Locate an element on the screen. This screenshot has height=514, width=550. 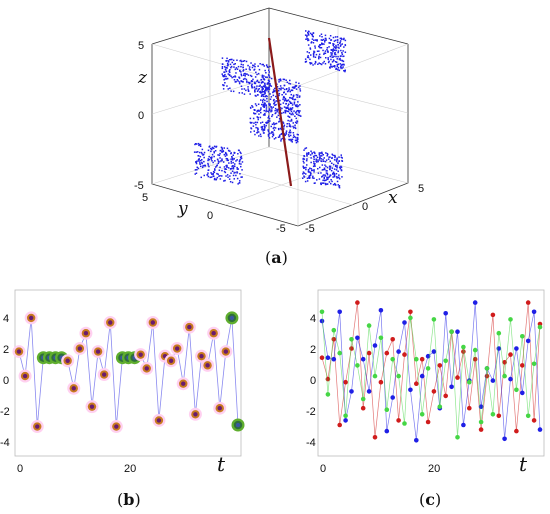
y-tick-label: 0 is located at coordinates (313, 381).